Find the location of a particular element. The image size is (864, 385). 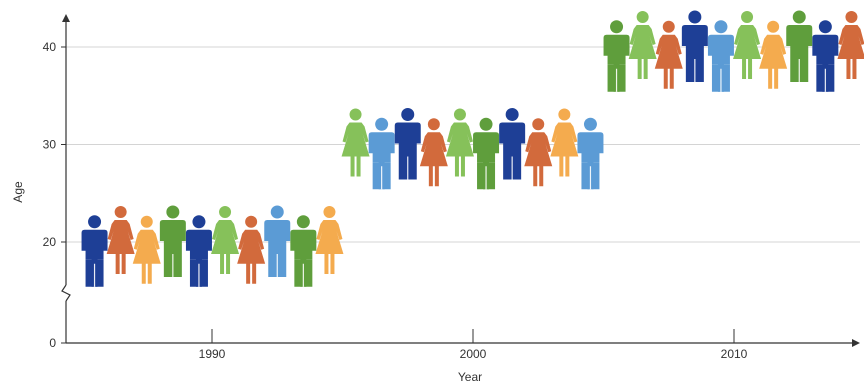

y-tick-label: 30 is located at coordinates (50, 145).